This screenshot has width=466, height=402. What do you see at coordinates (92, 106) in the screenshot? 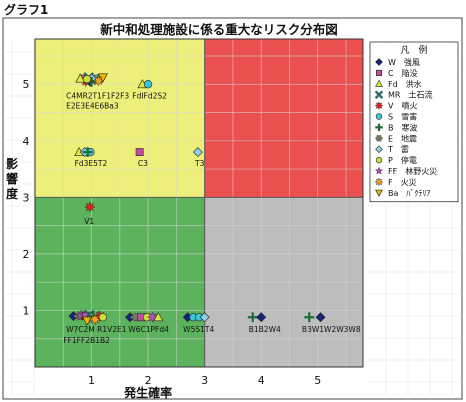
I see `point-annotation: E2E3E4E6Ba3` at bounding box center [92, 106].